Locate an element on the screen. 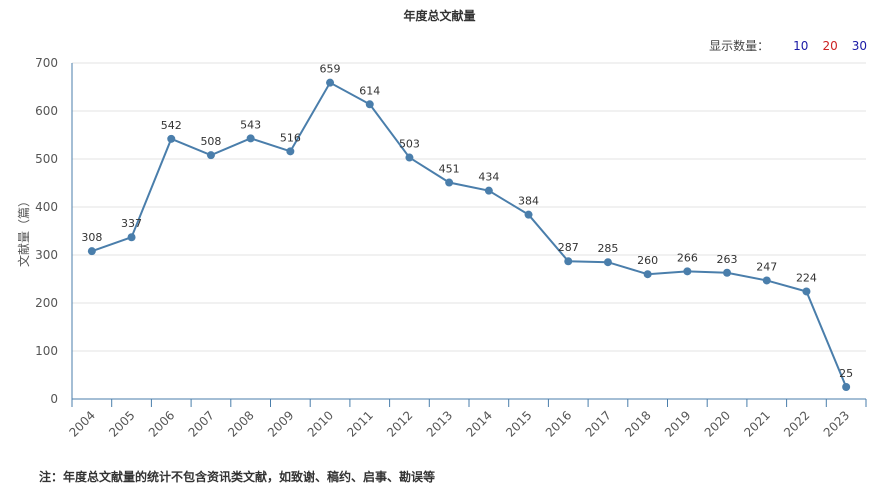 Image resolution: width=879 pixels, height=496 pixels. x-tick-label: 2019 is located at coordinates (677, 423).